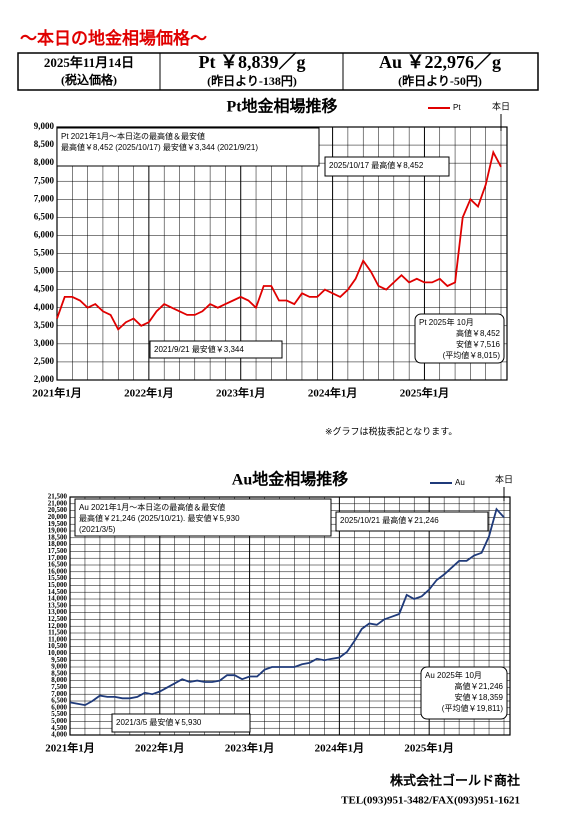 The width and height of the screenshot is (570, 818). What do you see at coordinates (58, 626) in the screenshot?
I see `y-tick-label: 12,000` at bounding box center [58, 626].